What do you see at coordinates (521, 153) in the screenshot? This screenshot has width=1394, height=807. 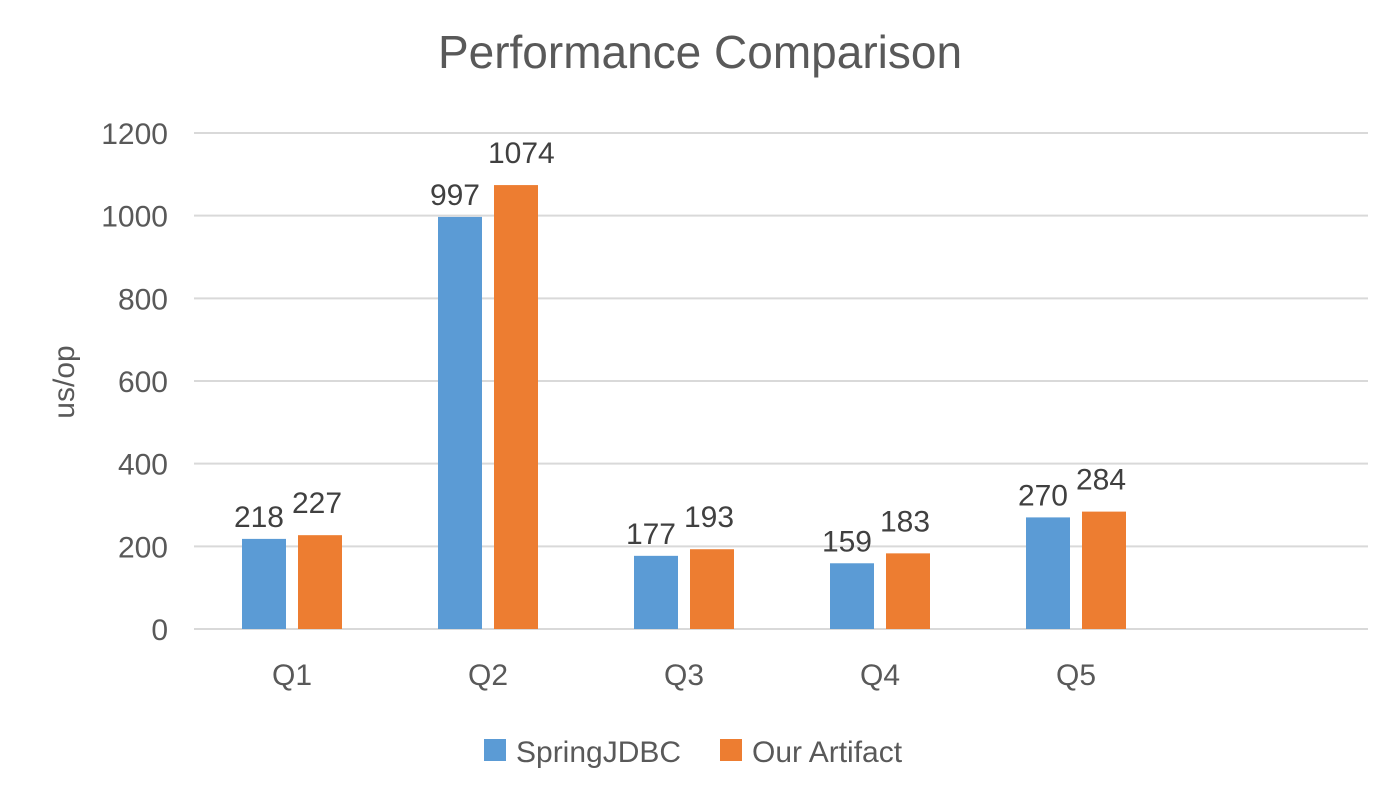 I see `data-label: 1074` at bounding box center [521, 153].